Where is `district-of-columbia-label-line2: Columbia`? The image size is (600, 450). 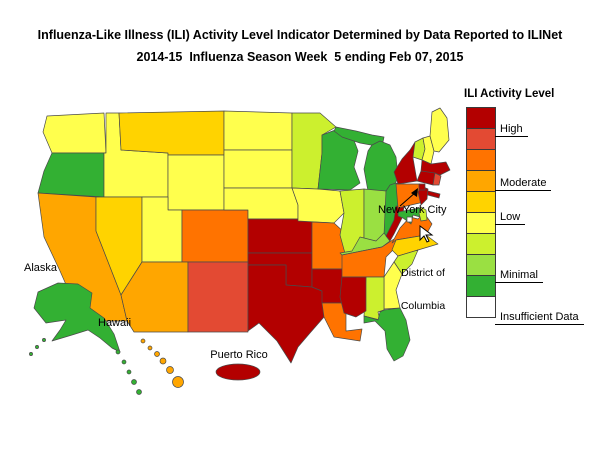
district-of-columbia-label-line2: Columbia is located at coordinates (423, 306).